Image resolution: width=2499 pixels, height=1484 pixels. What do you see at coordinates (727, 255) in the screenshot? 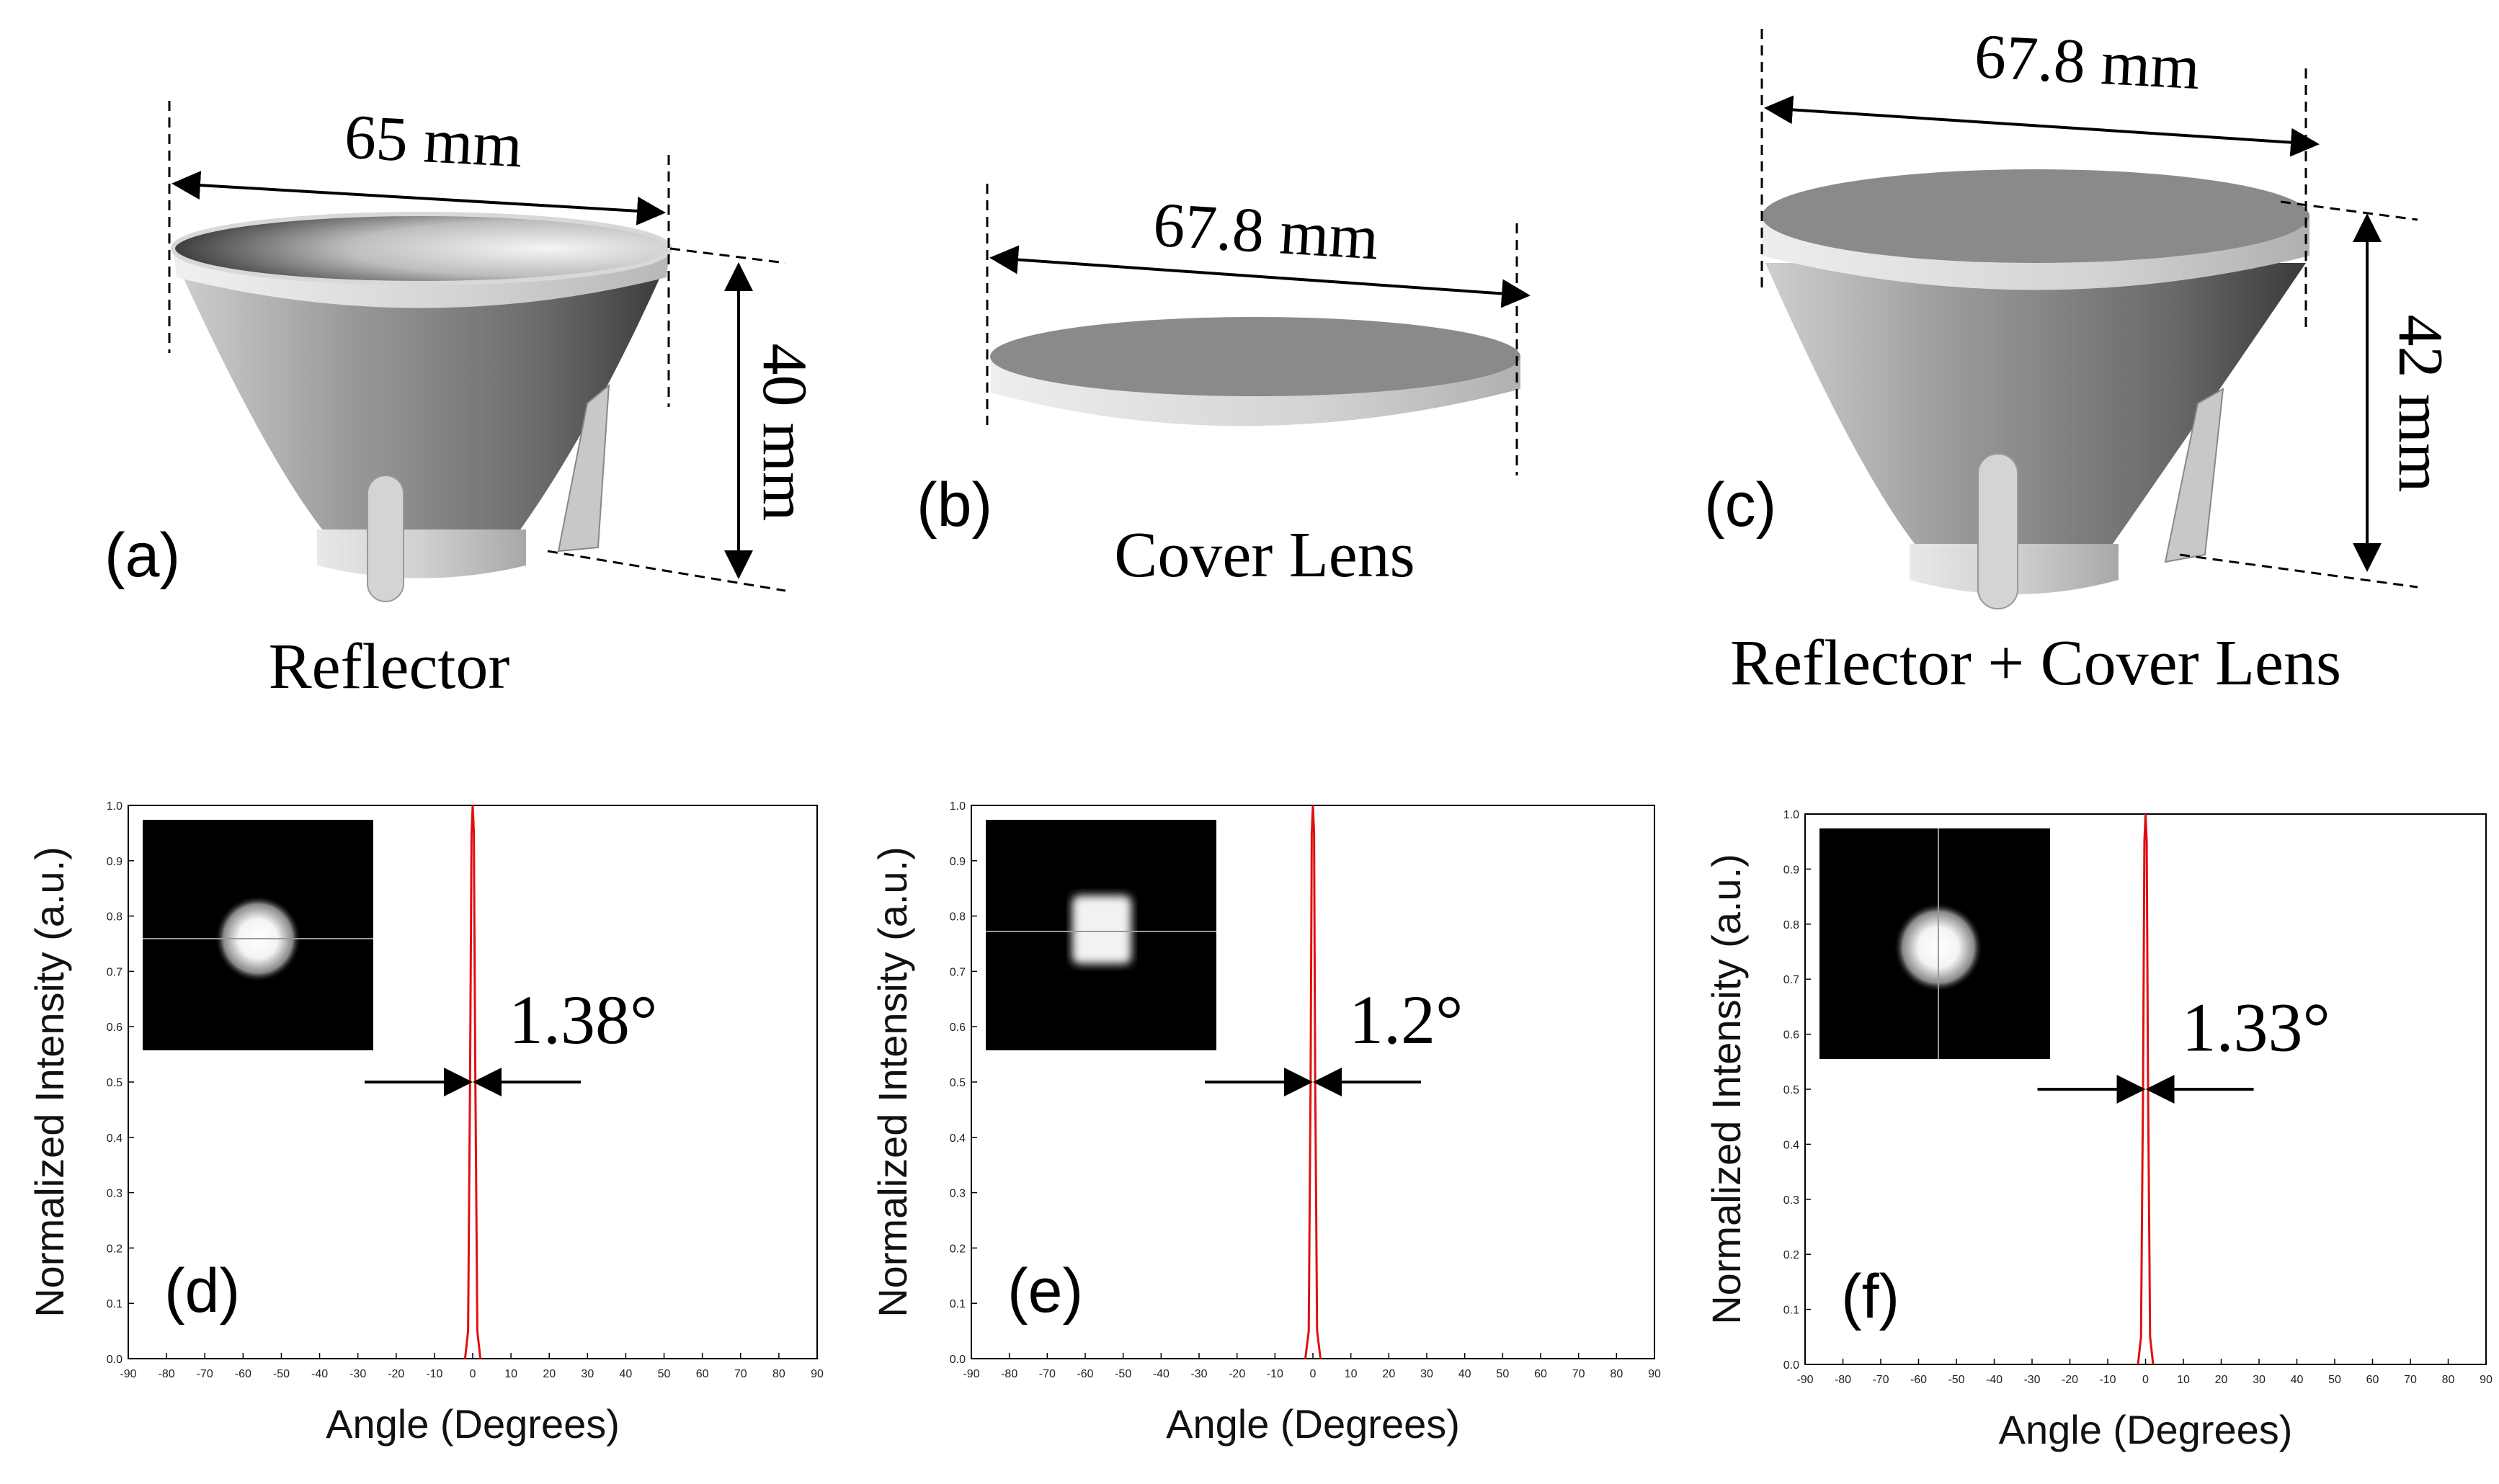
I see `height-guide-top` at bounding box center [727, 255].